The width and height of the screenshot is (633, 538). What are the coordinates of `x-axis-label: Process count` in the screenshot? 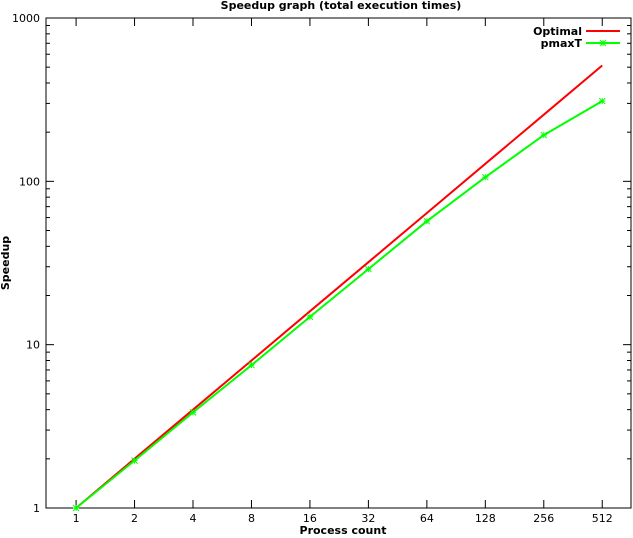 It's located at (343, 530).